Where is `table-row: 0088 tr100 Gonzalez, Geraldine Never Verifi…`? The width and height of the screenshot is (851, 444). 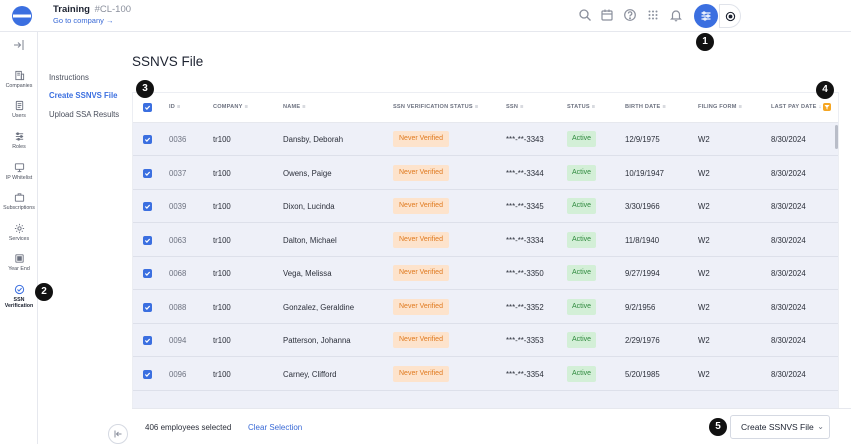 table-row: 0088 tr100 Gonzalez, Geraldine Never Verifi… is located at coordinates (485, 307).